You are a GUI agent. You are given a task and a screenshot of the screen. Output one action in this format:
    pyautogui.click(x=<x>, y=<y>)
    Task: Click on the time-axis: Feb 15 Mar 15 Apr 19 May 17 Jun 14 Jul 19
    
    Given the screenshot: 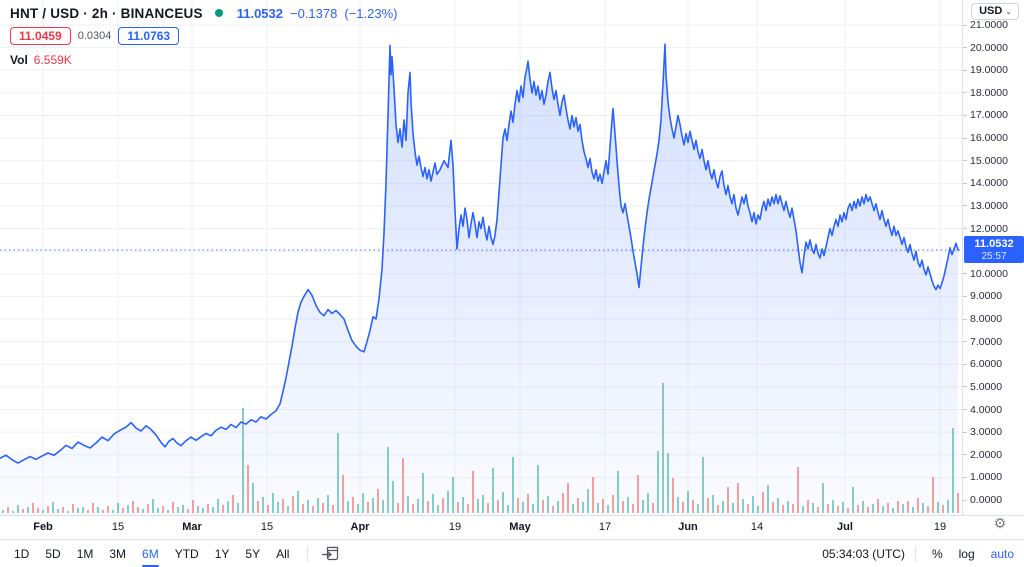 What is the action you would take?
    pyautogui.click(x=512, y=527)
    